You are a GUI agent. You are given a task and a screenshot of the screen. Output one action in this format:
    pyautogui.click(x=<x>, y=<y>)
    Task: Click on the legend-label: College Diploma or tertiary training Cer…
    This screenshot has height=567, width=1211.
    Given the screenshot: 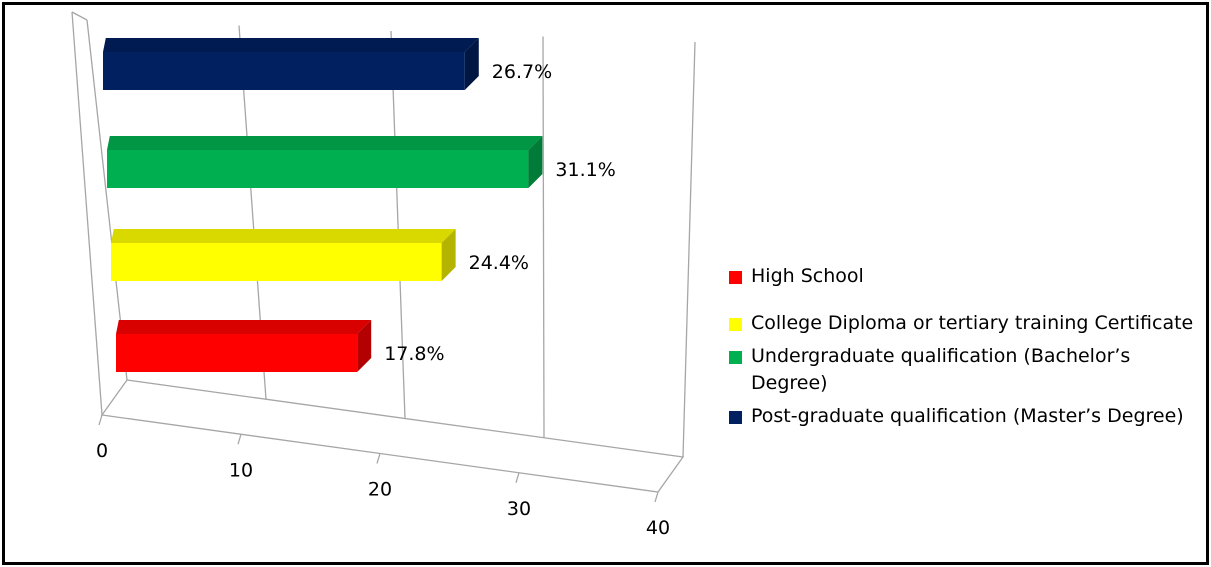 What is the action you would take?
    pyautogui.click(x=972, y=323)
    